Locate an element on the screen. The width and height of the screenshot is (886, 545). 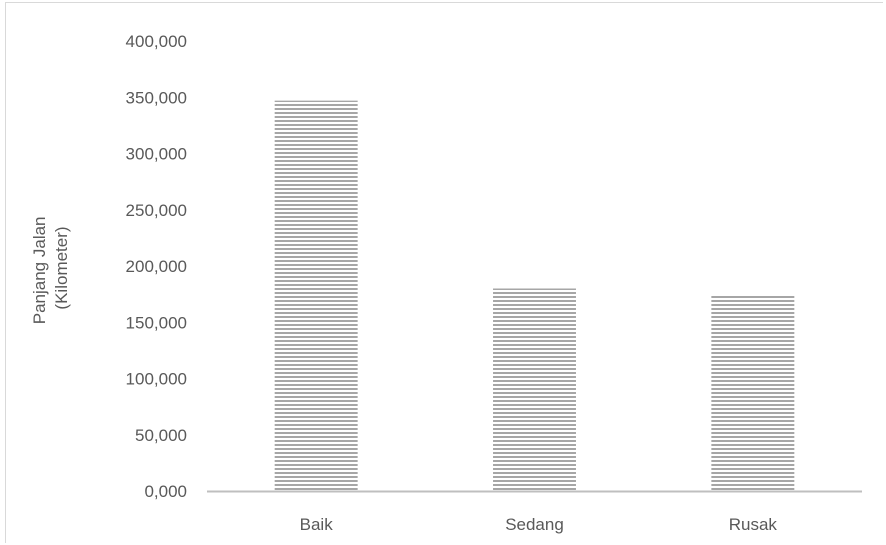
y-tick-label: 50,000 is located at coordinates (161, 435).